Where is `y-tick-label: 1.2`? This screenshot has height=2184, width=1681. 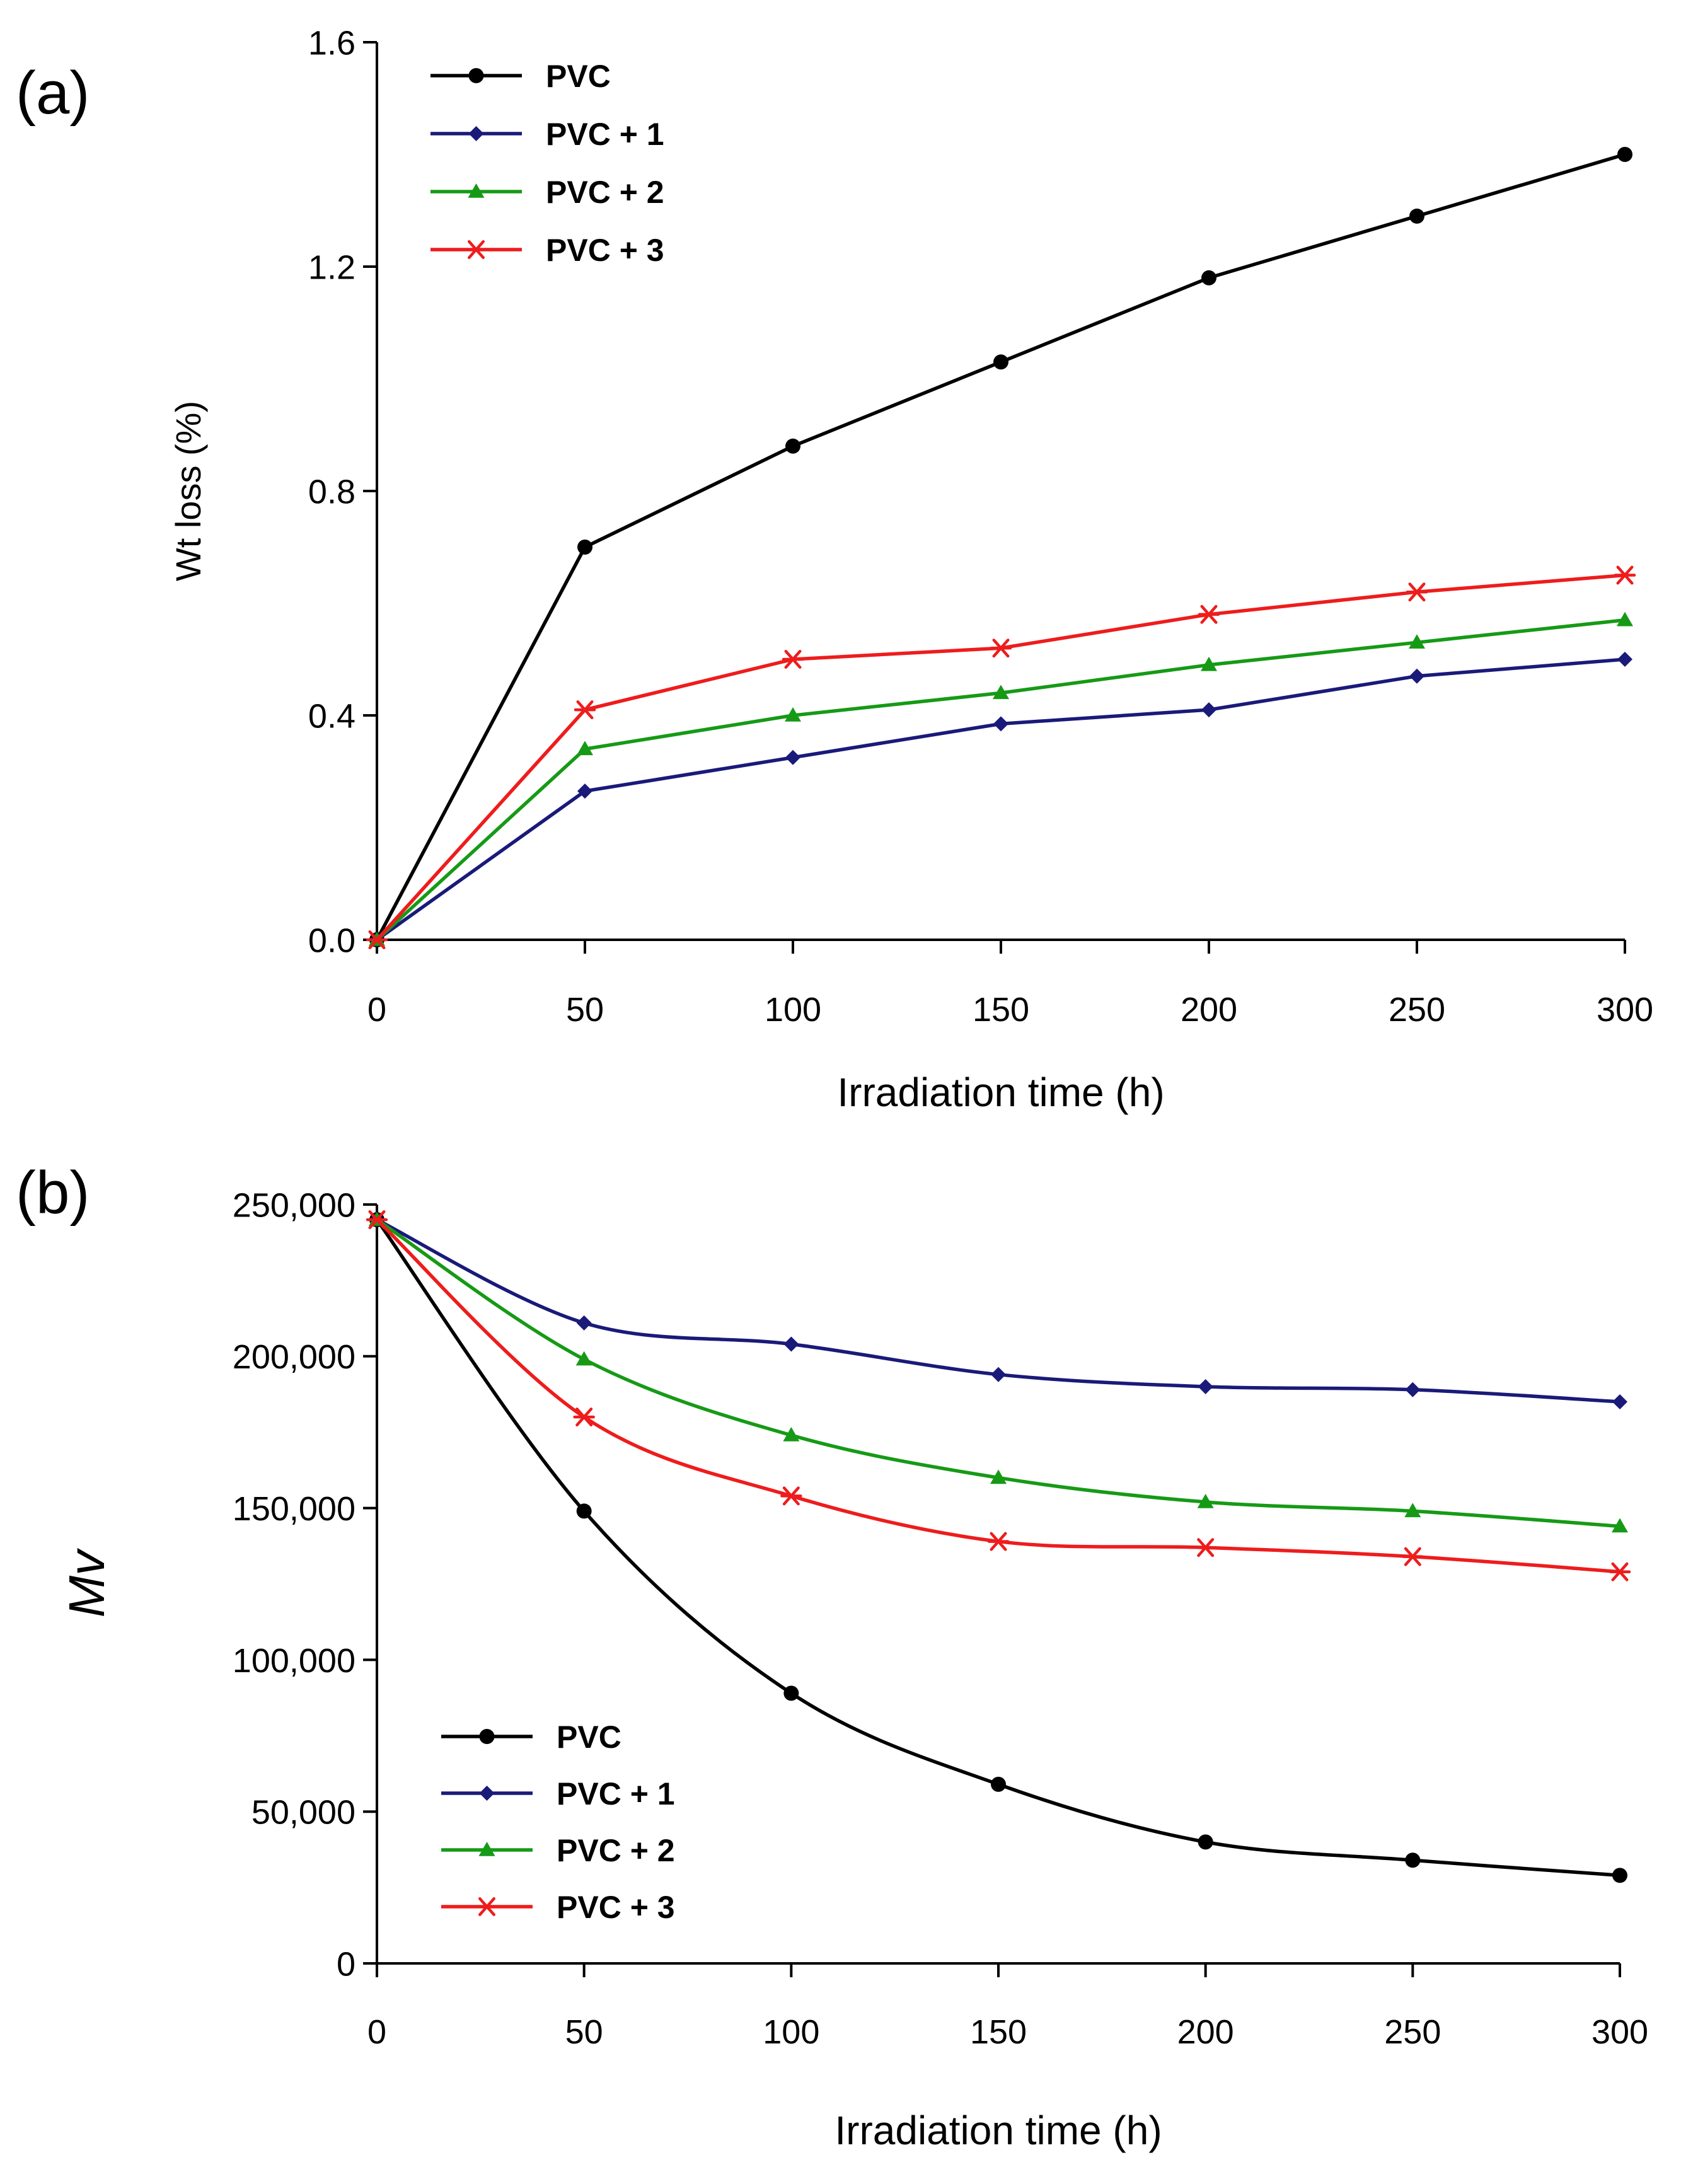 y-tick-label: 1.2 is located at coordinates (331, 267).